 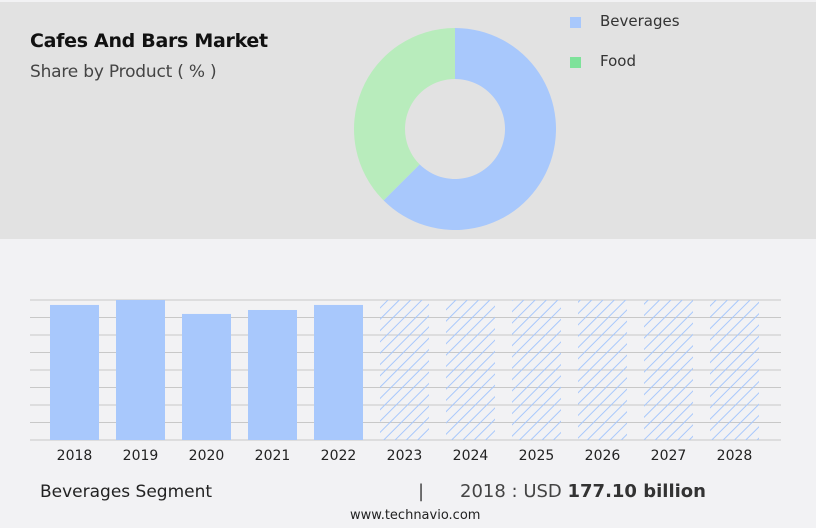 I want to click on bar-2027, so click(x=668, y=370).